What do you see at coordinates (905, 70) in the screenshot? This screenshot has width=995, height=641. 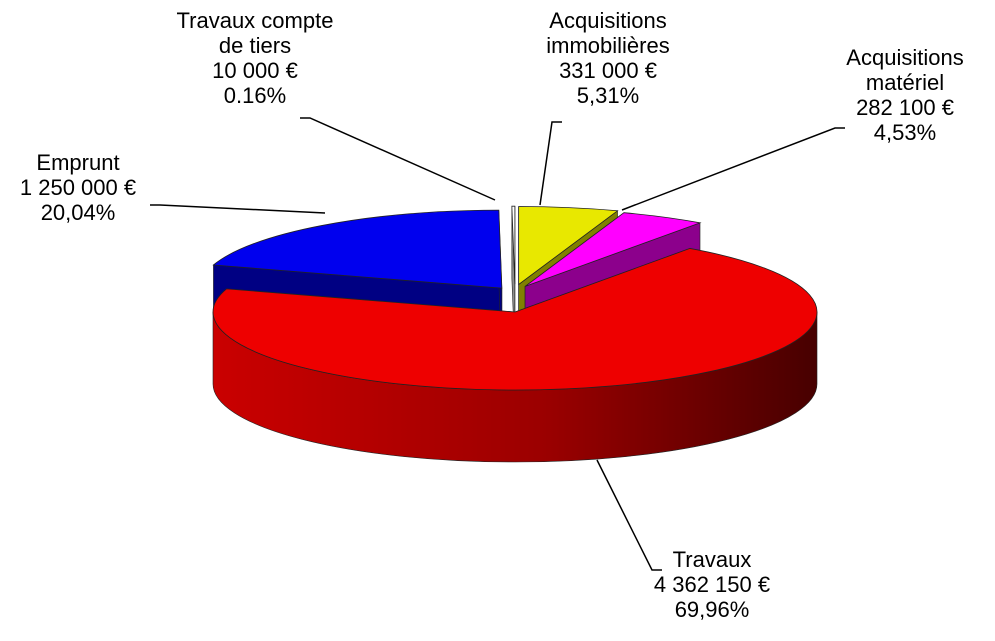 I see `category-label: Acquisitions matériel` at bounding box center [905, 70].